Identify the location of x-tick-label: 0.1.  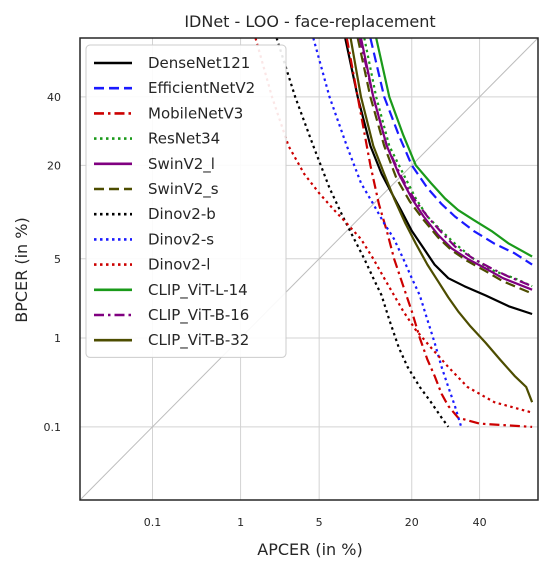
(153, 522).